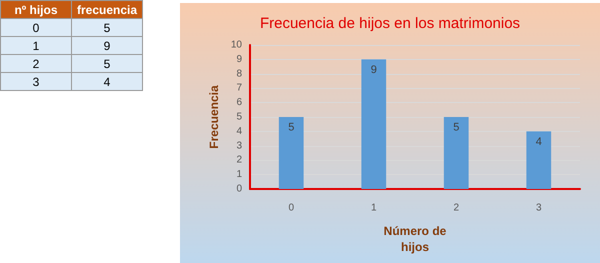 The image size is (600, 263). Describe the element at coordinates (239, 131) in the screenshot. I see `y-tick-label: 4` at that location.